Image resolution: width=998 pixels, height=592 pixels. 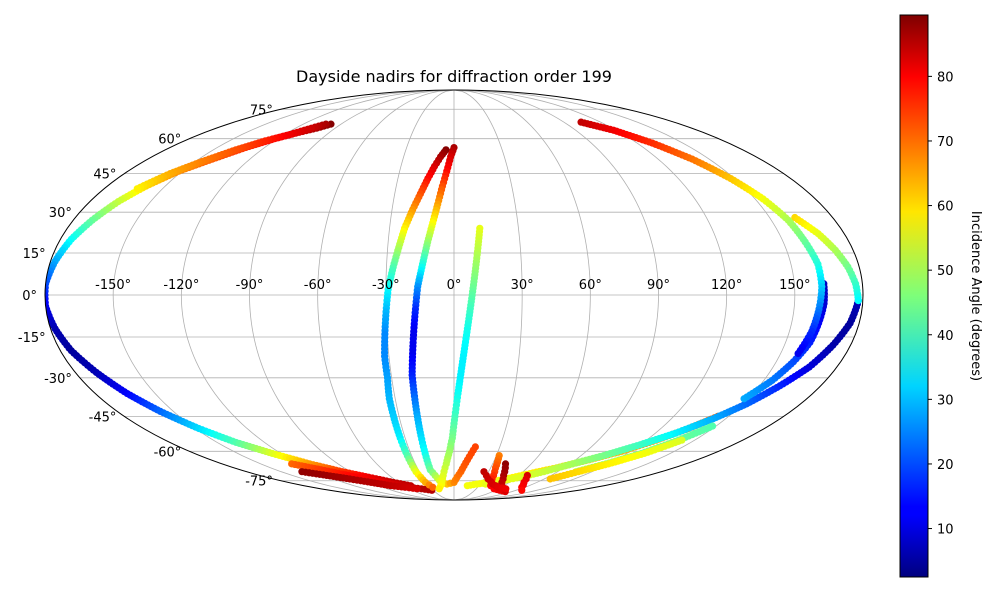 I want to click on latitude-tick-label: -60°, so click(x=168, y=452).